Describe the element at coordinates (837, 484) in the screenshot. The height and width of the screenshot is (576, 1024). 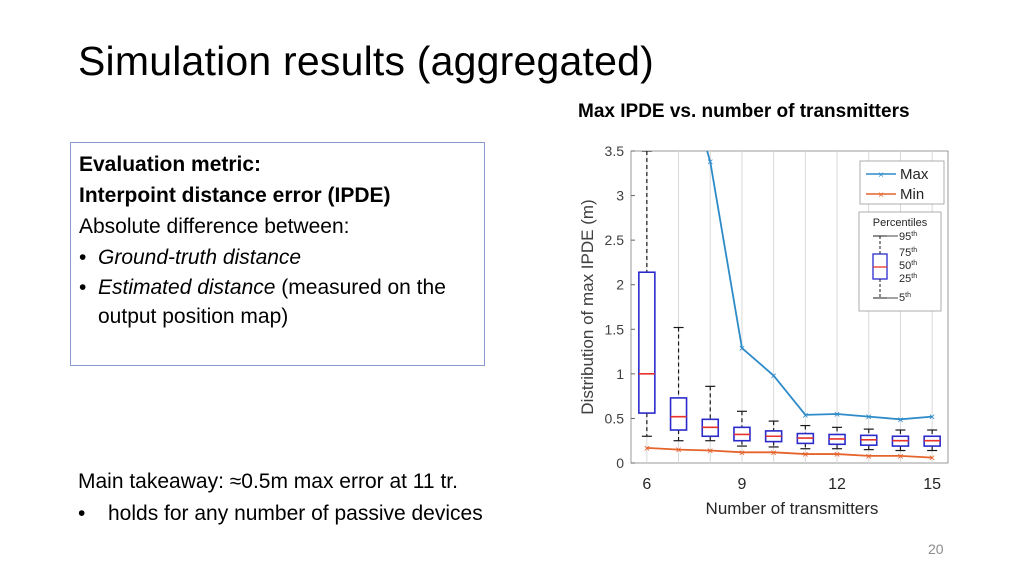
I see `x-tick-label: 12` at that location.